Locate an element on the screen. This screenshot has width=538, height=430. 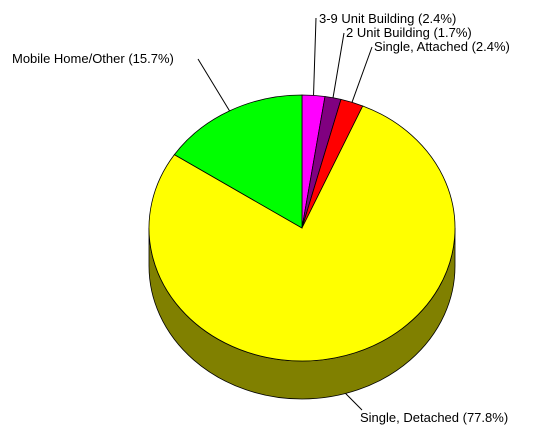
slice-label-2-unit: 2 Unit Building (1.7%) is located at coordinates (409, 32).